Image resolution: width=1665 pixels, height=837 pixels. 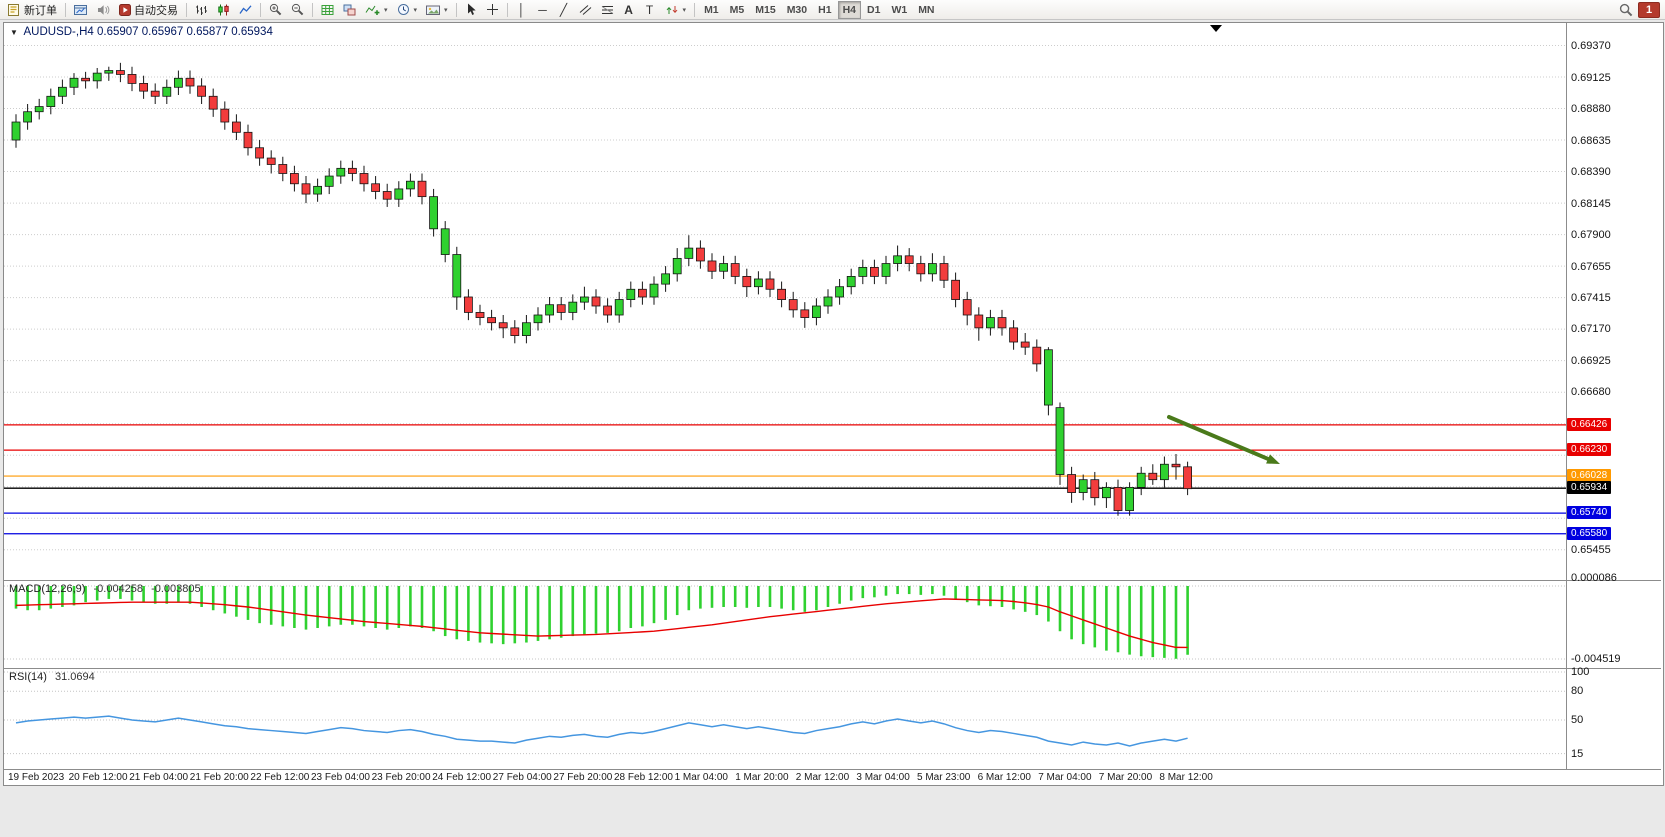 What do you see at coordinates (1591, 297) in the screenshot?
I see `price-axis-label: 0.67415` at bounding box center [1591, 297].